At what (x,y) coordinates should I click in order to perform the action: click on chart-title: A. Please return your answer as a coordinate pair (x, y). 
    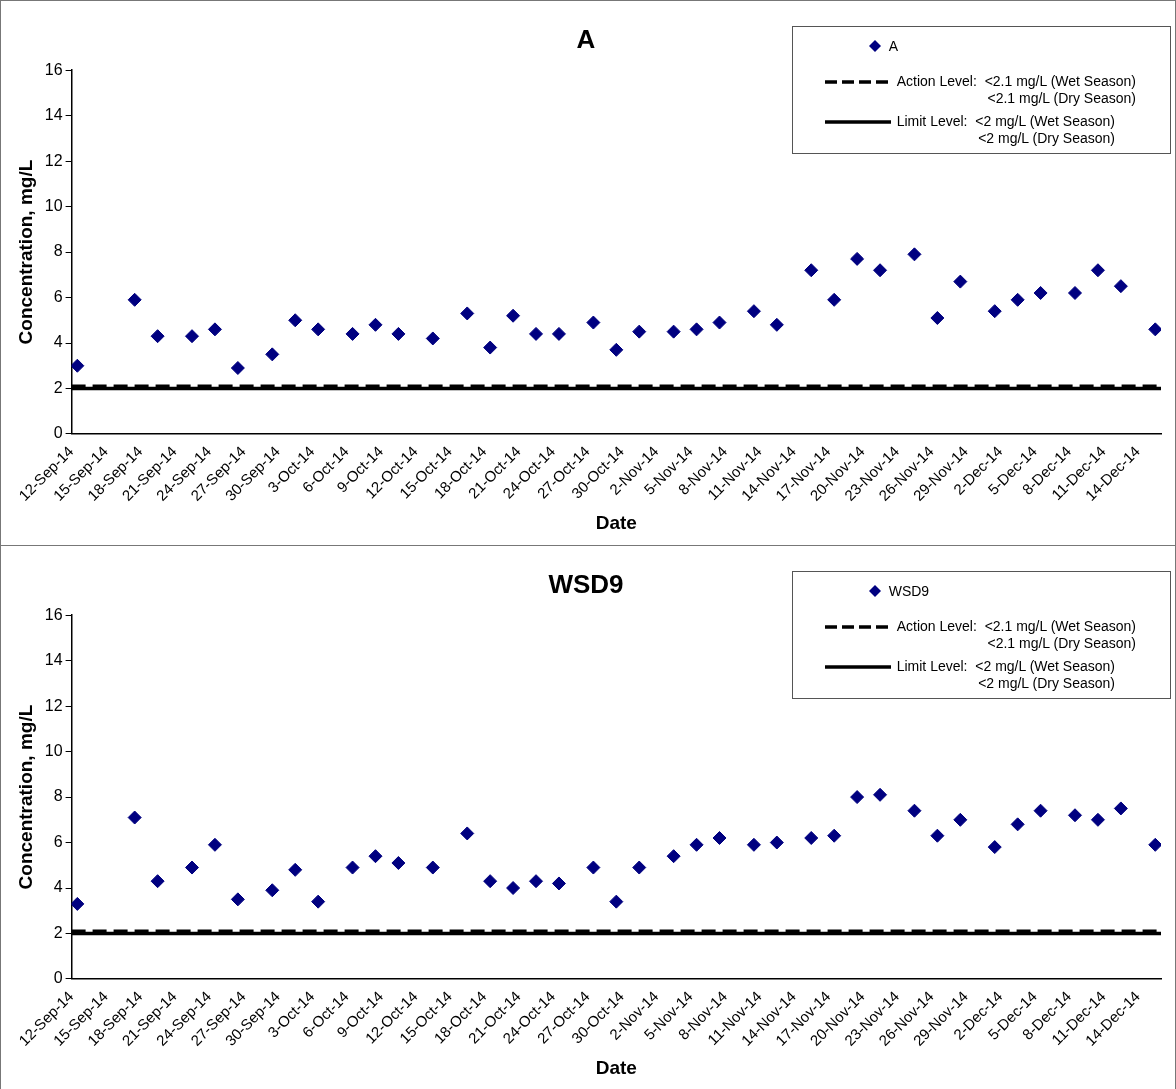
    Looking at the image, I should click on (586, 38).